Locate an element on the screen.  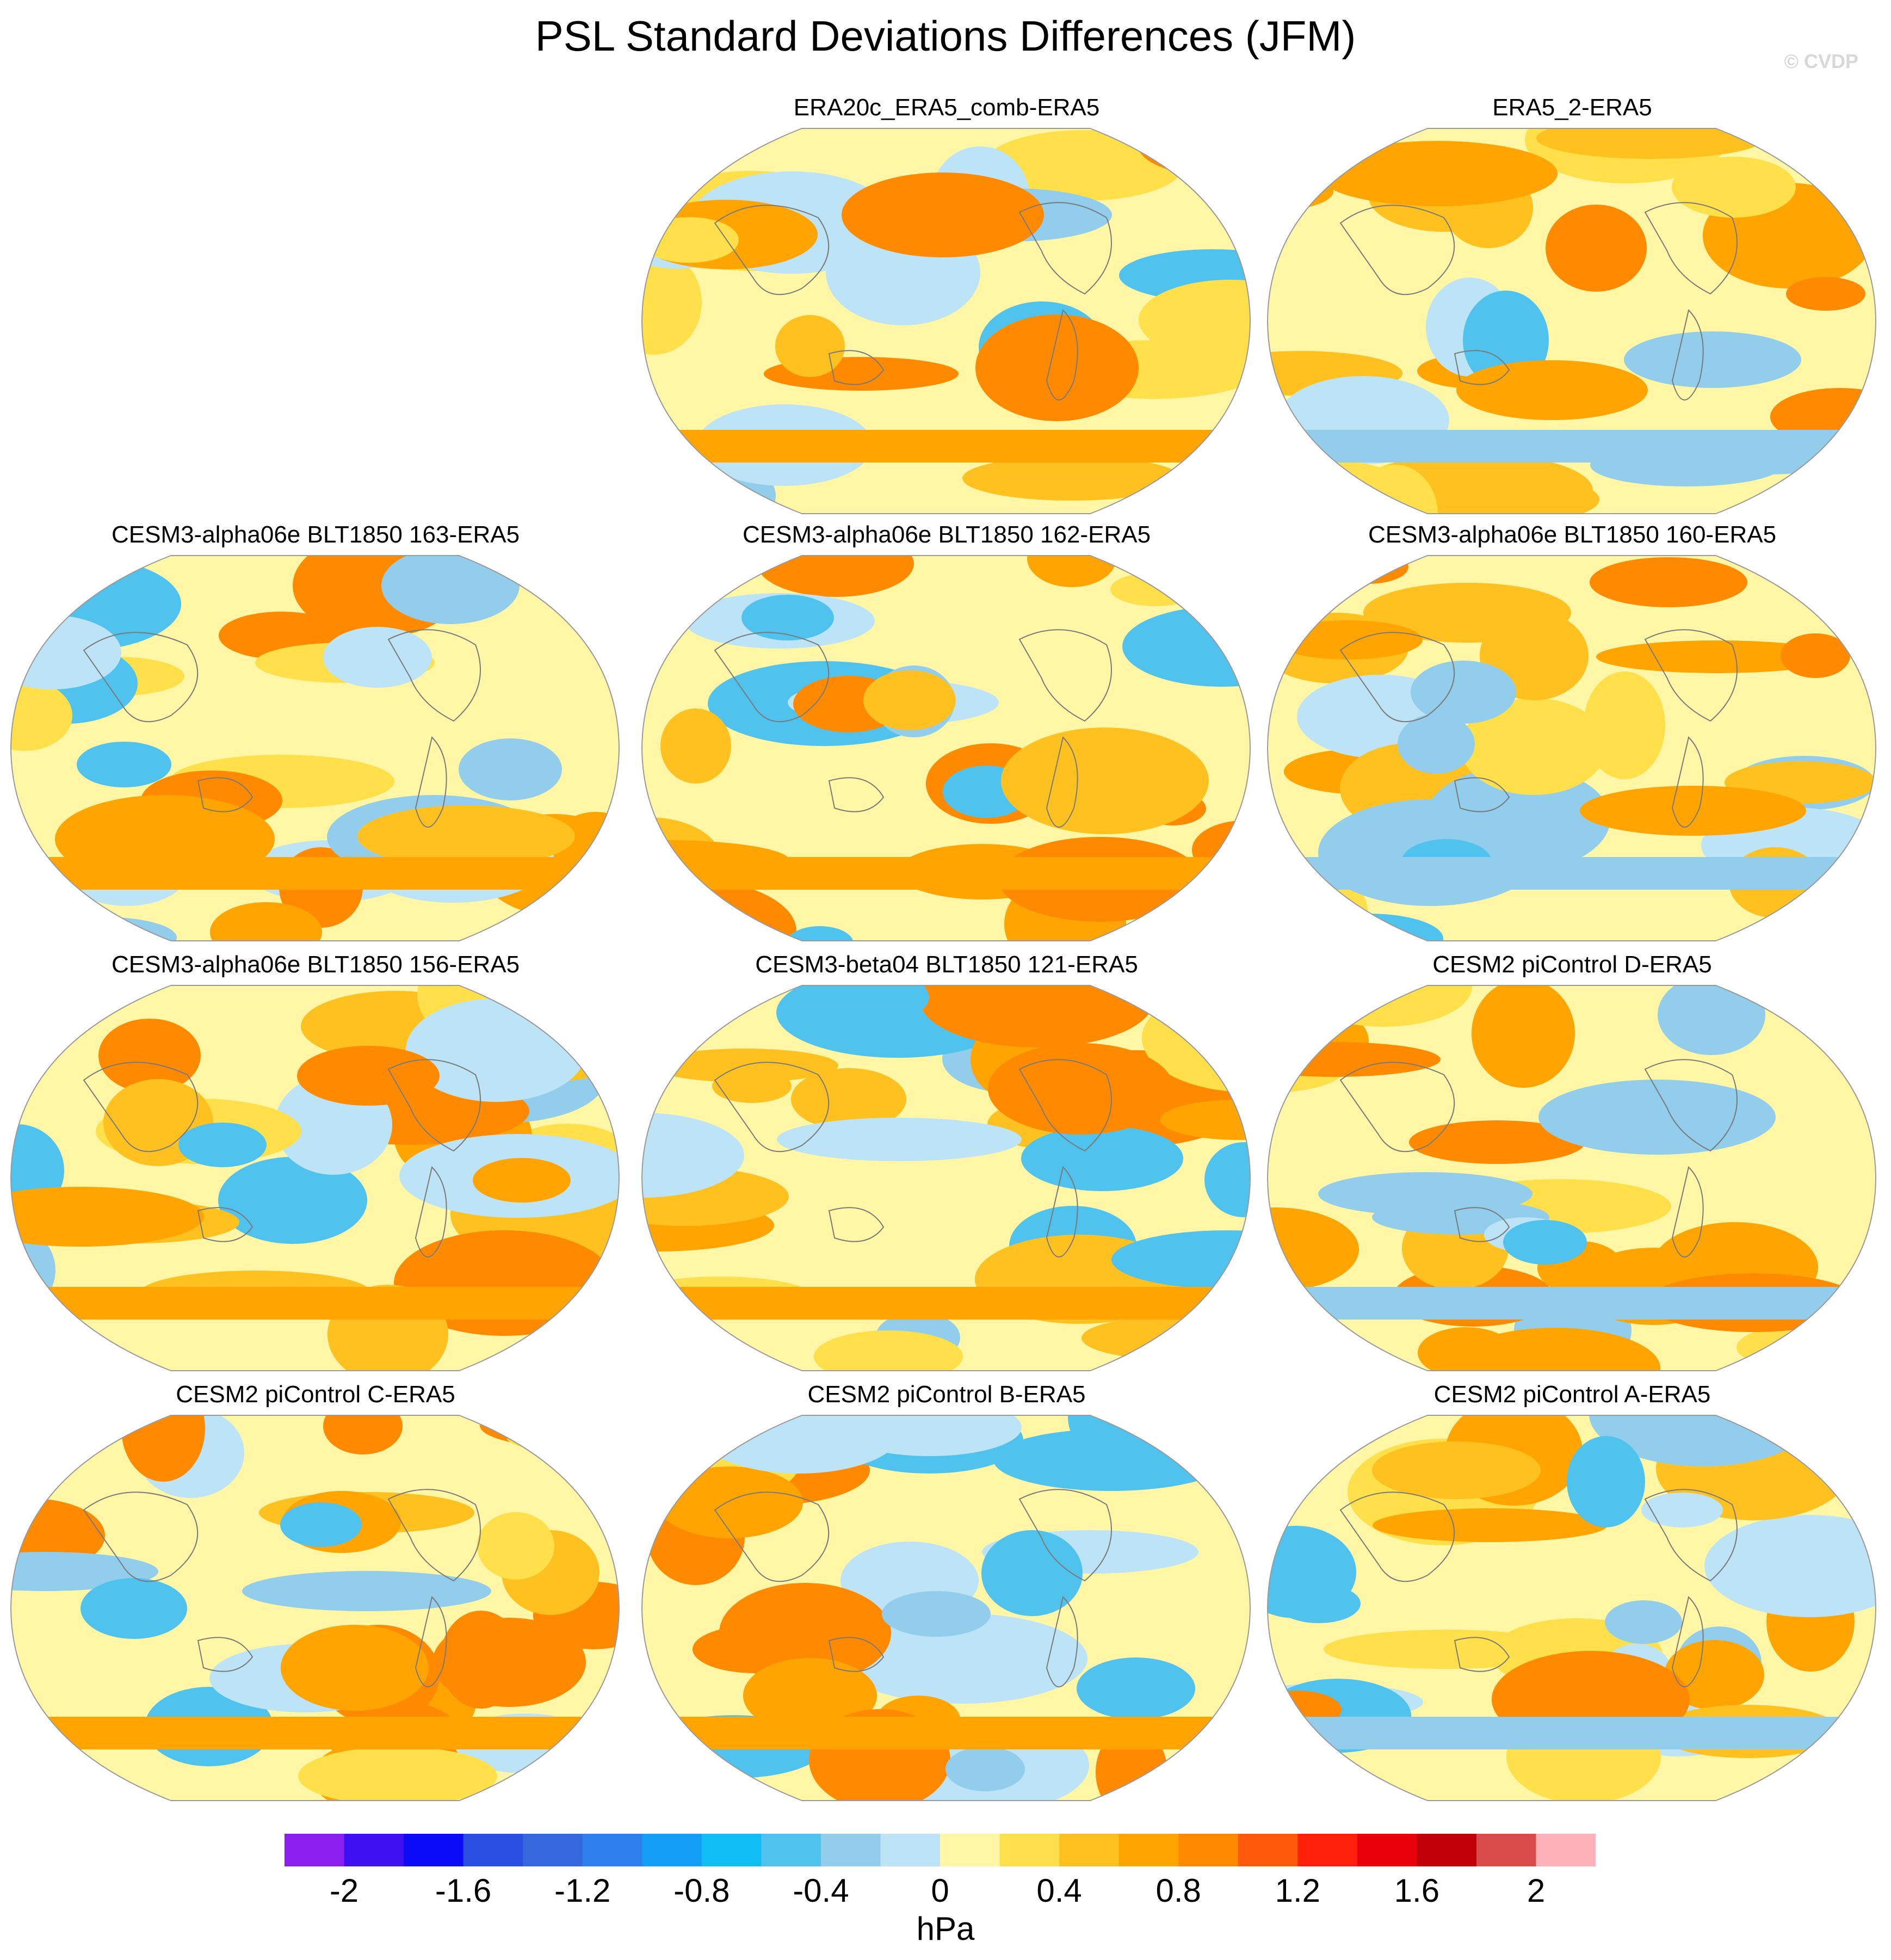
panel-title: ERA5_2-ERA5 is located at coordinates (1572, 107).